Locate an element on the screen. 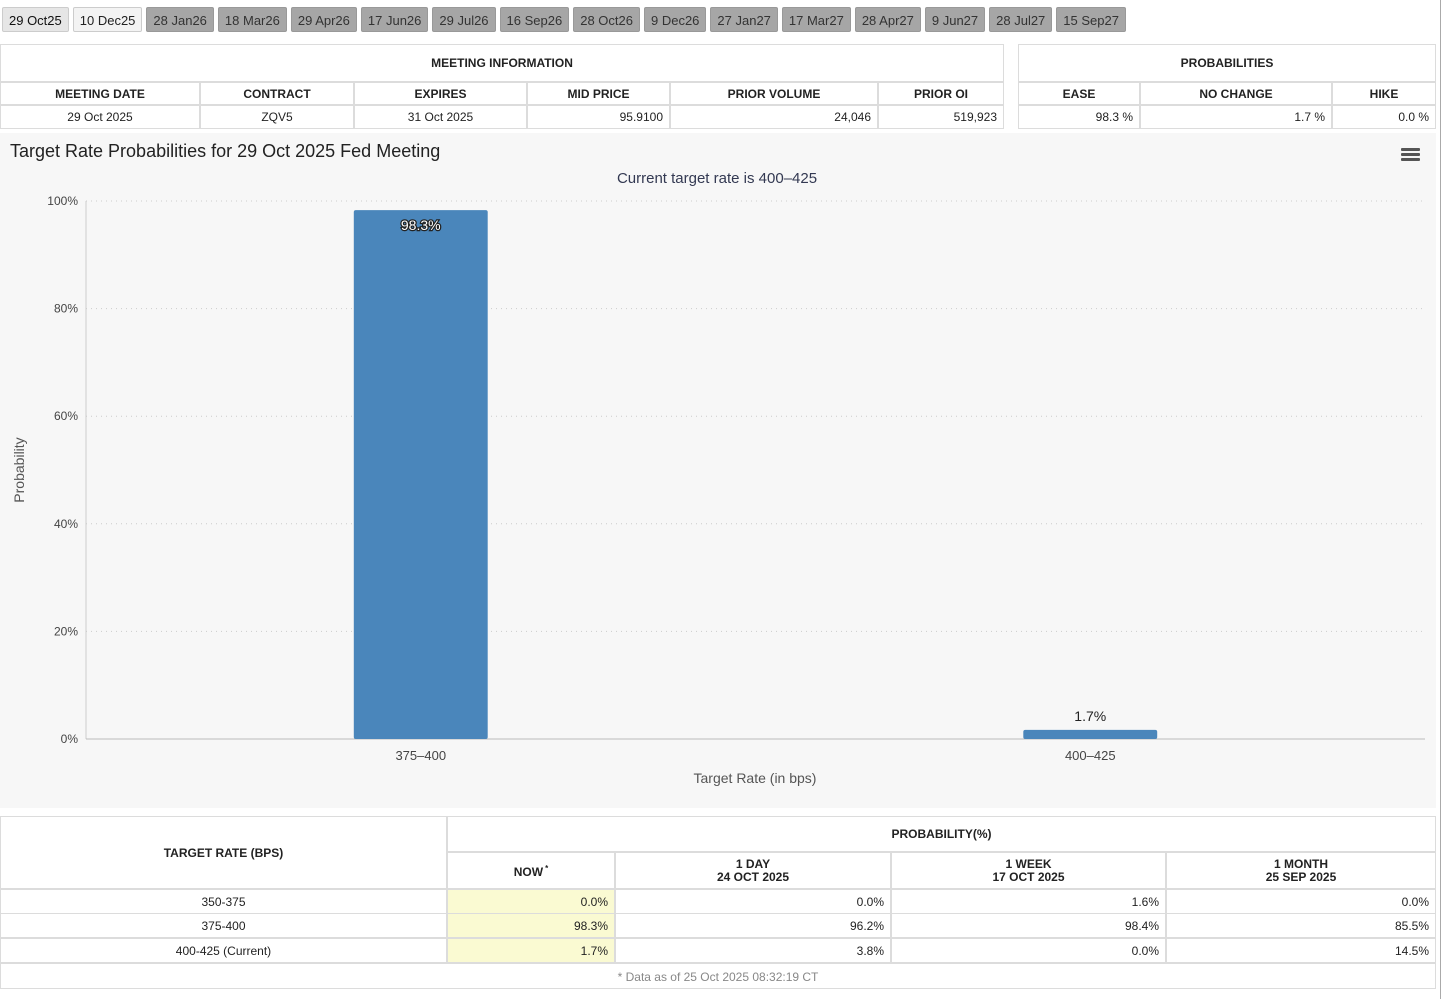  table-cell: 400-425 (Current) is located at coordinates (223, 950).